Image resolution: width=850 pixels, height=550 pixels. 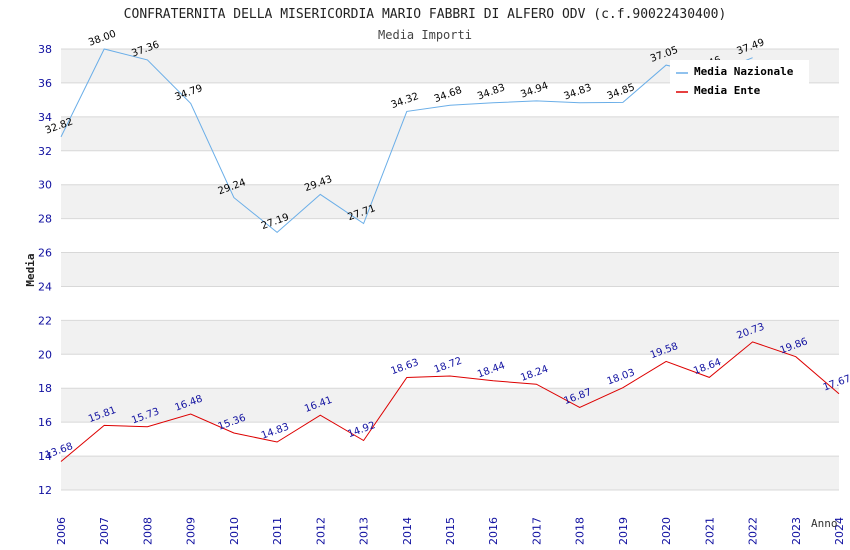 What do you see at coordinates (824, 523) in the screenshot?
I see `x-axis-title: Anno` at bounding box center [824, 523].